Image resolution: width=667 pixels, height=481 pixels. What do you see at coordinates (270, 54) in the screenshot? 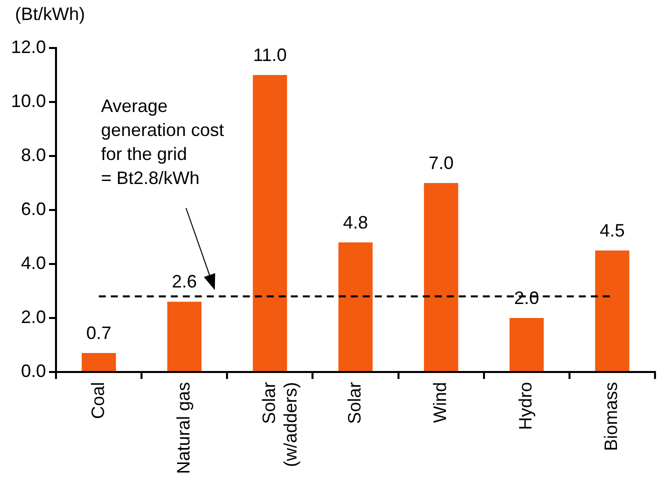
I see `data-label: 11.0` at bounding box center [270, 54].